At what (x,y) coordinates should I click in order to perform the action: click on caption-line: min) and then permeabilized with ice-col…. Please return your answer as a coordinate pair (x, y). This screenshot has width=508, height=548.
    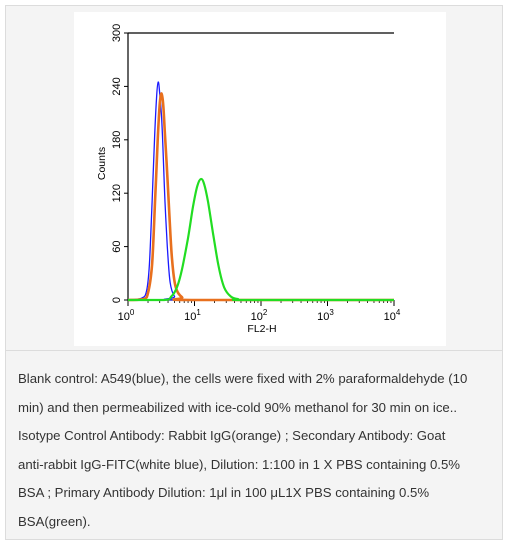
    Looking at the image, I should click on (238, 407).